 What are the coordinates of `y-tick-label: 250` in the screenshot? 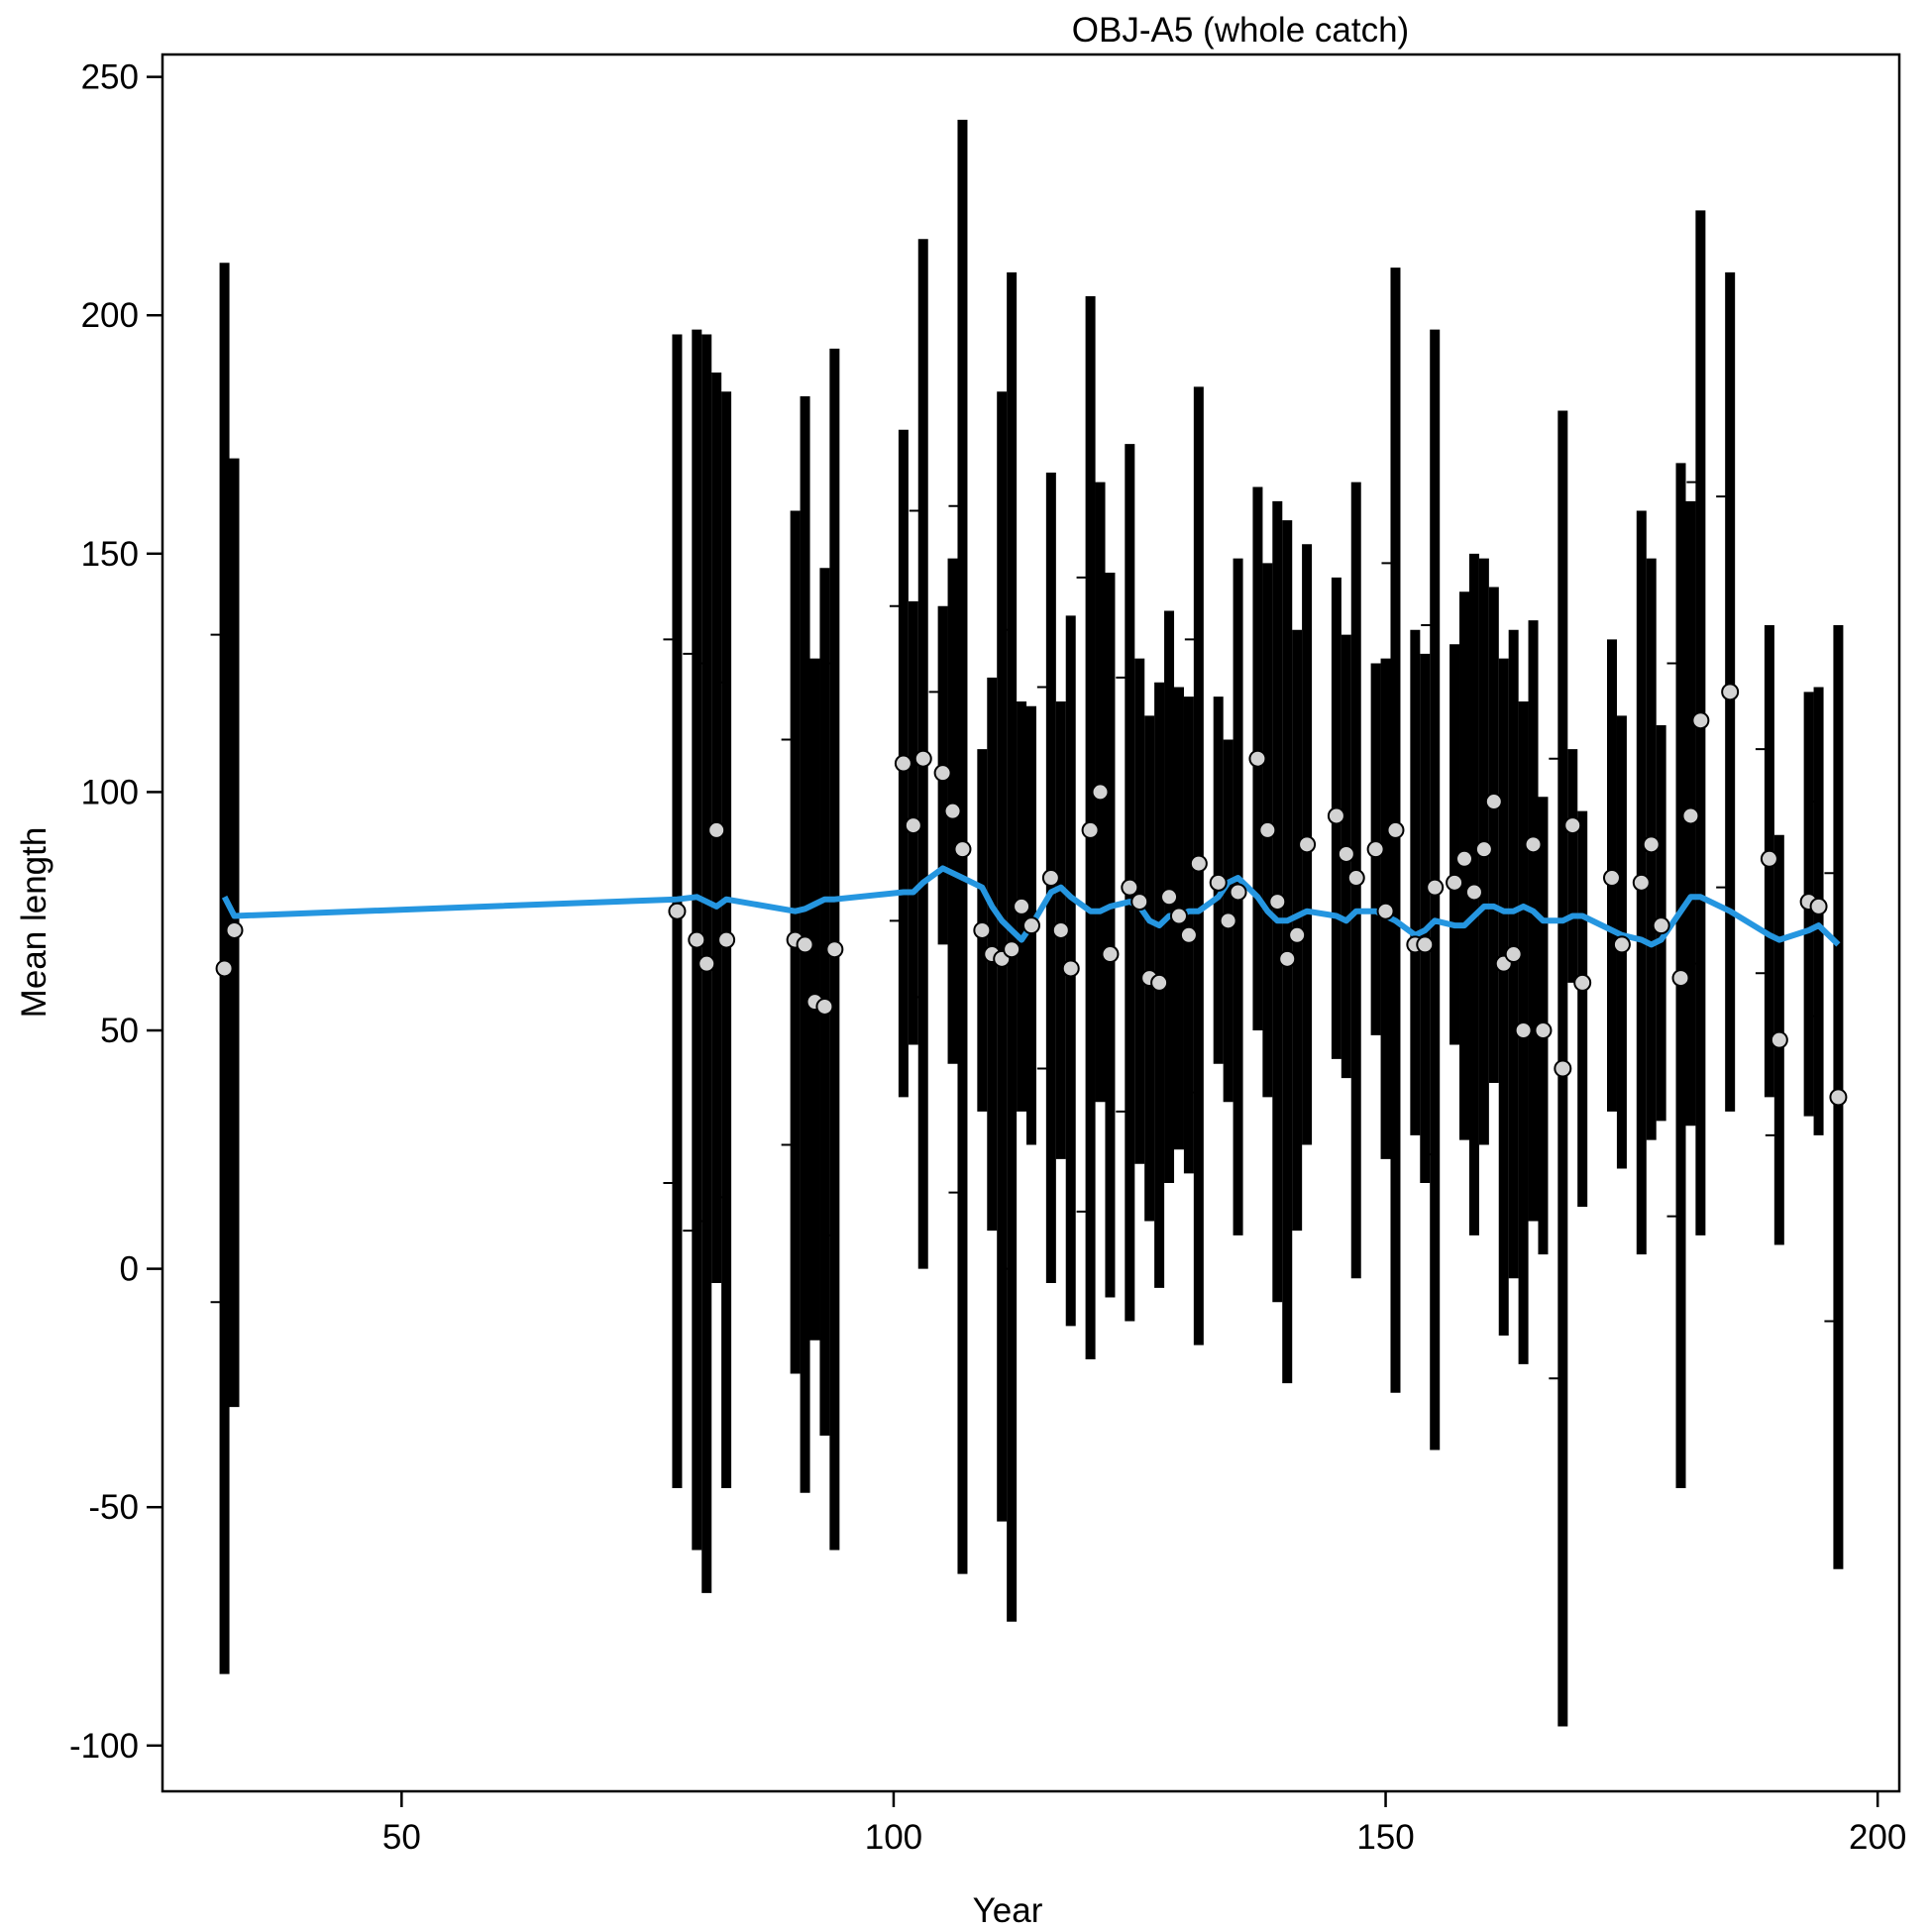 It's located at (110, 77).